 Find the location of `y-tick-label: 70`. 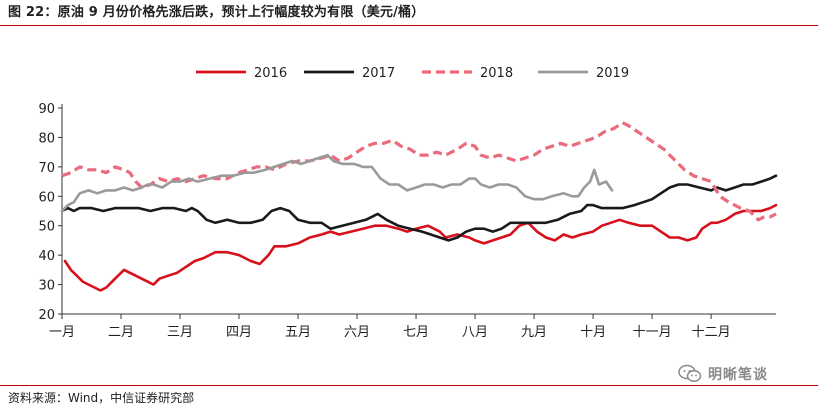

y-tick-label: 70 is located at coordinates (46, 168).